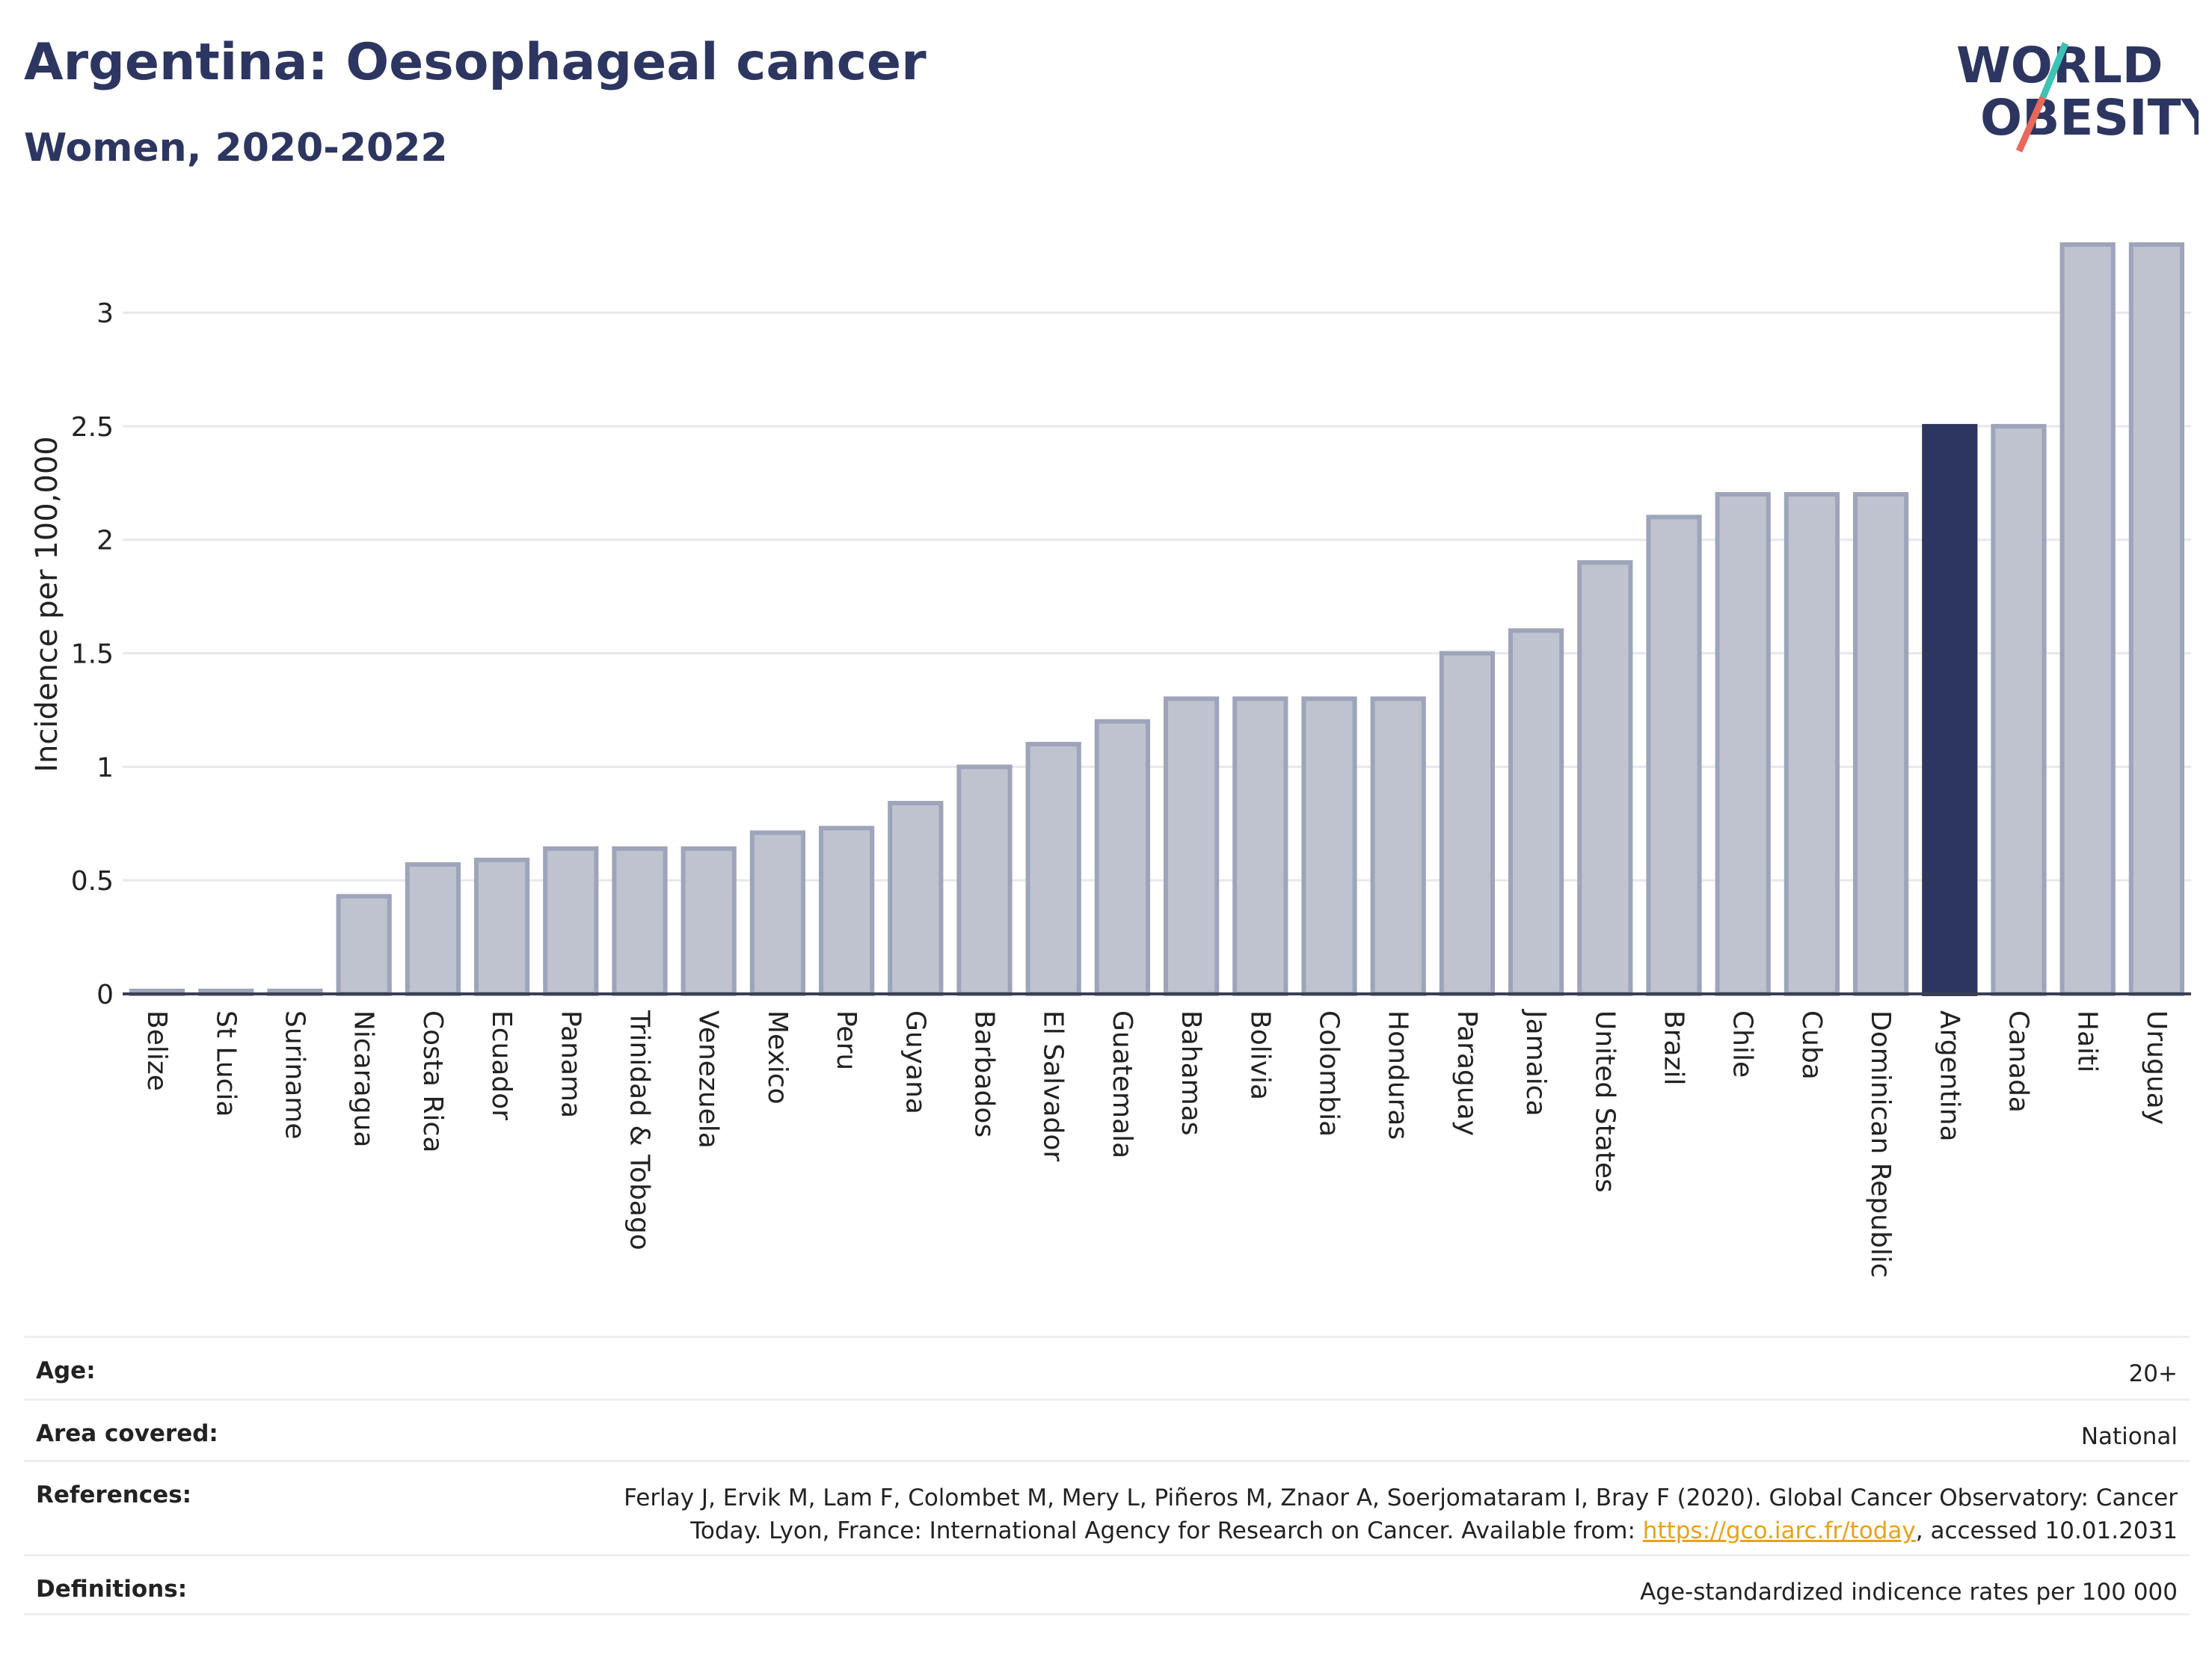 This screenshot has height=1655, width=2212. I want to click on bar-canada, so click(2019, 709).